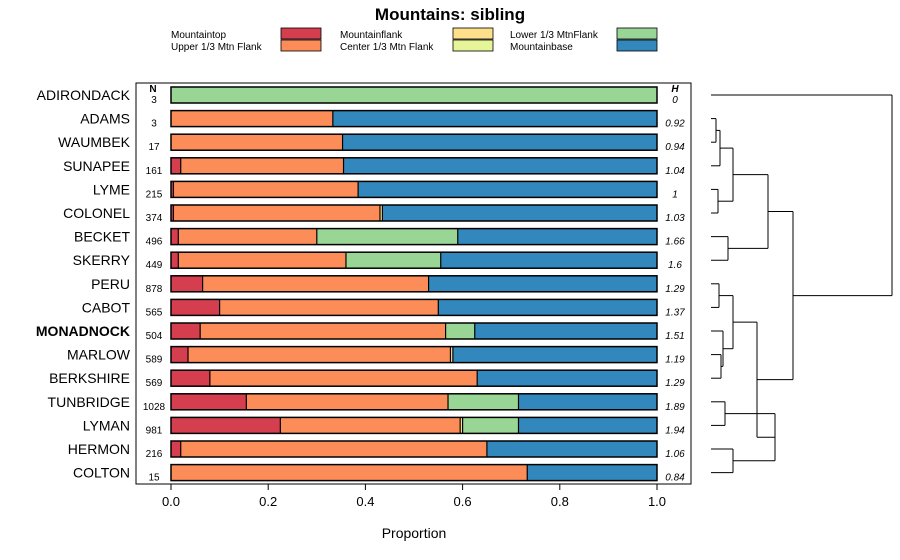 This screenshot has height=560, width=900. I want to click on legend-label: Upper 1/3 Mtn Flank, so click(217, 47).